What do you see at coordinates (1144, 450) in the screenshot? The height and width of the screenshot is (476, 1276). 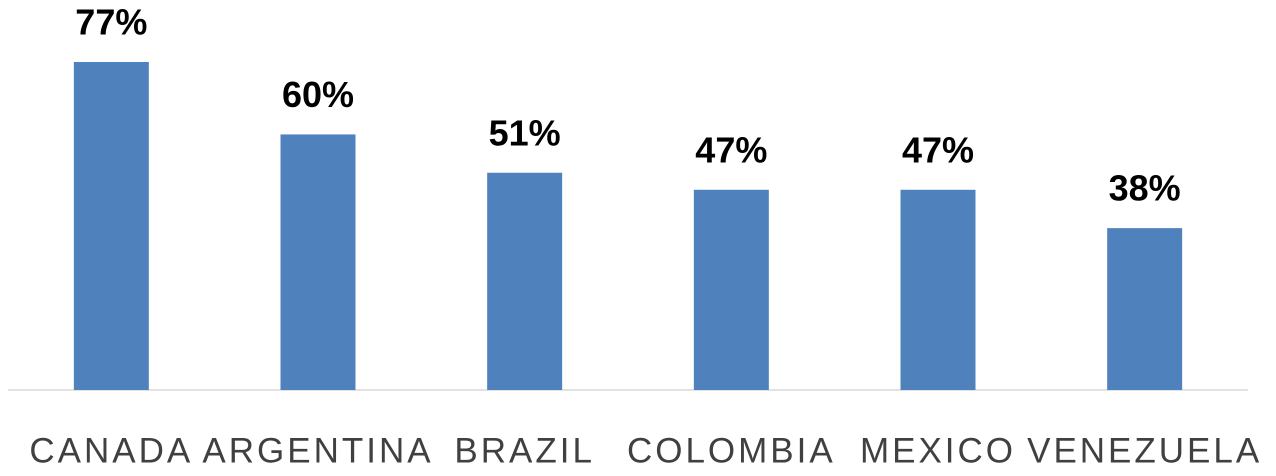 I see `x-tick-label: VENEZUELA` at bounding box center [1144, 450].